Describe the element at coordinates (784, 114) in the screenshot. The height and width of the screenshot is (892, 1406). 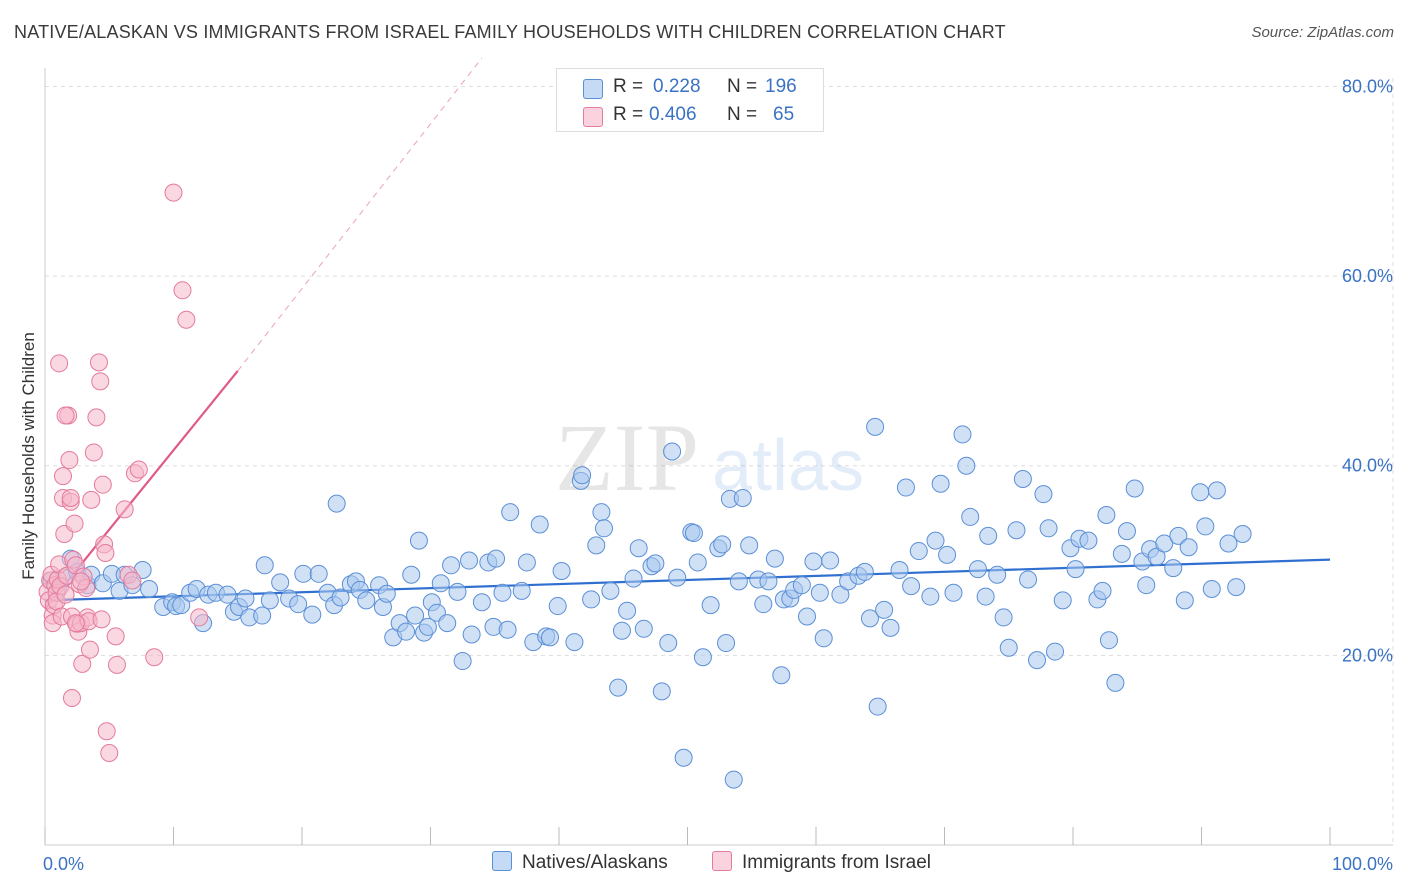
I see `legend-n-value-israel: 65` at that location.